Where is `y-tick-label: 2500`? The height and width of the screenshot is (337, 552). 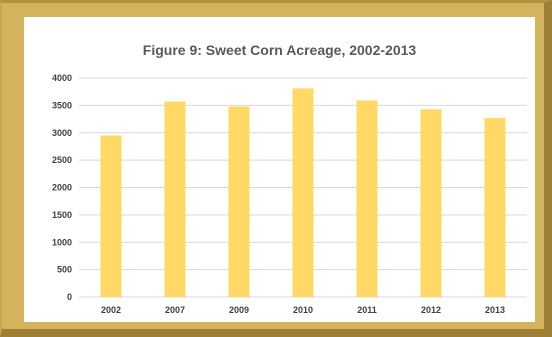
y-tick-label: 2500 is located at coordinates (62, 160).